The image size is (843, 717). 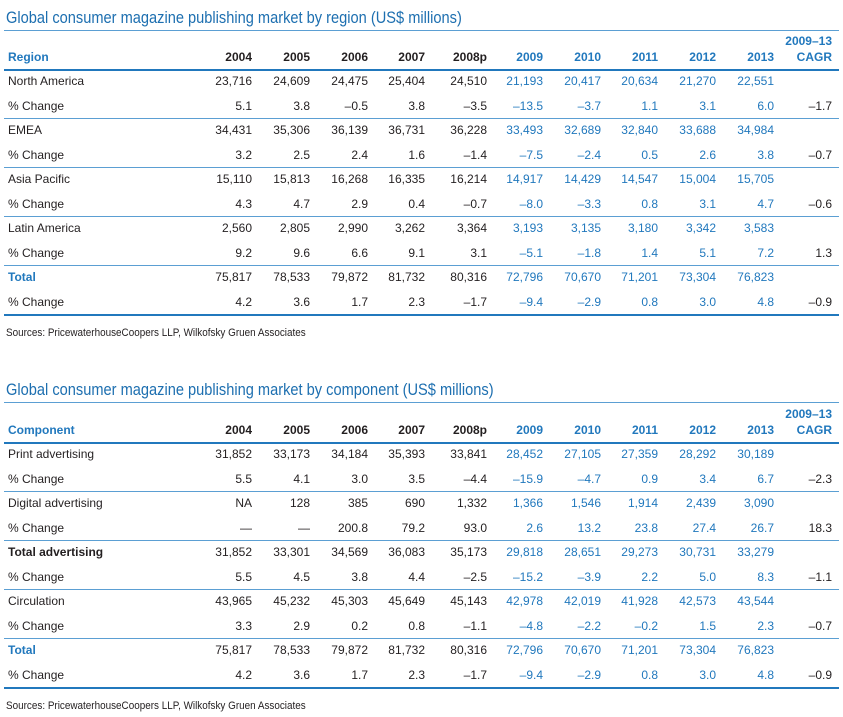 I want to click on cell: –1.4, so click(x=475, y=154).